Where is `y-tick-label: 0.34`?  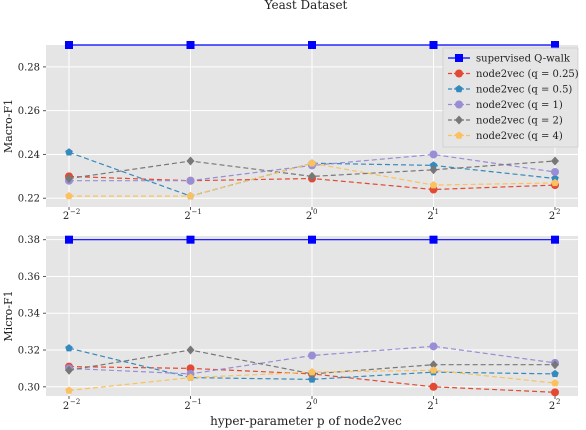
y-tick-label: 0.34 is located at coordinates (29, 314).